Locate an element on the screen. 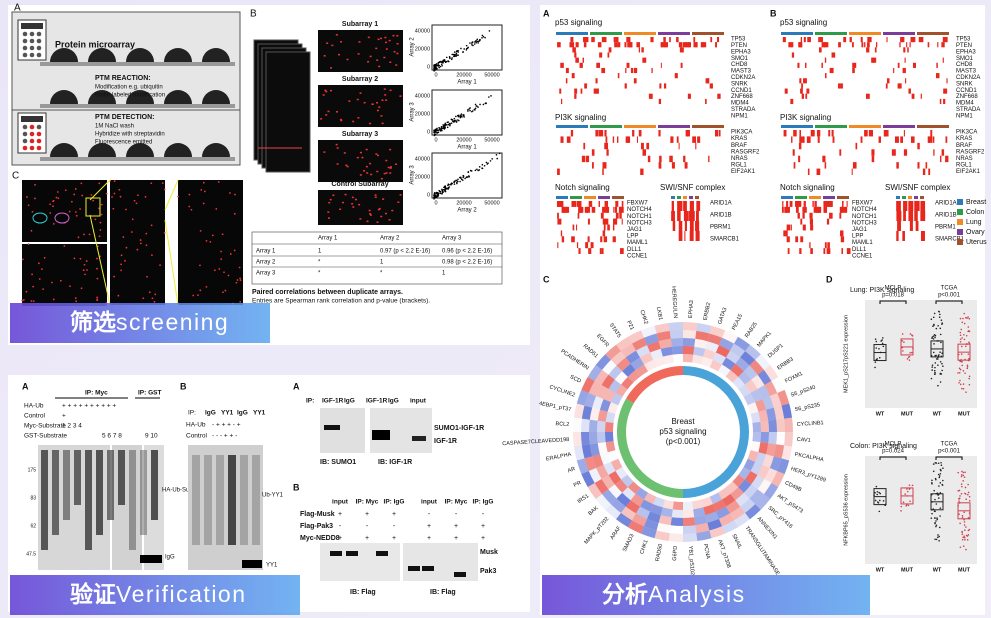  blot is located at coordinates (440, 562).